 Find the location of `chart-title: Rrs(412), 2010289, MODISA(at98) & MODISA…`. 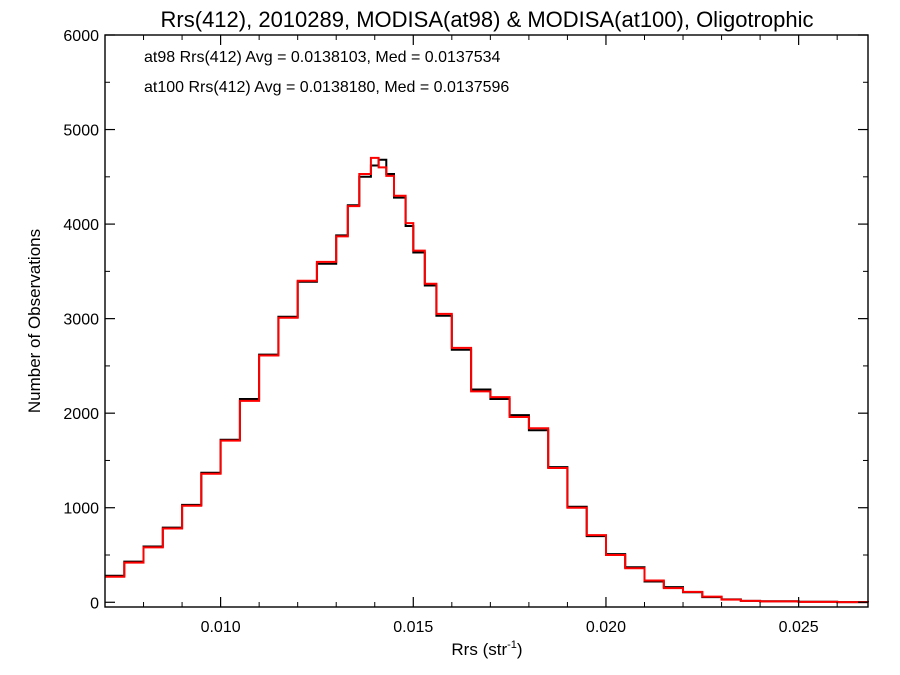

chart-title: Rrs(412), 2010289, MODISA(at98) & MODISA… is located at coordinates (487, 19).